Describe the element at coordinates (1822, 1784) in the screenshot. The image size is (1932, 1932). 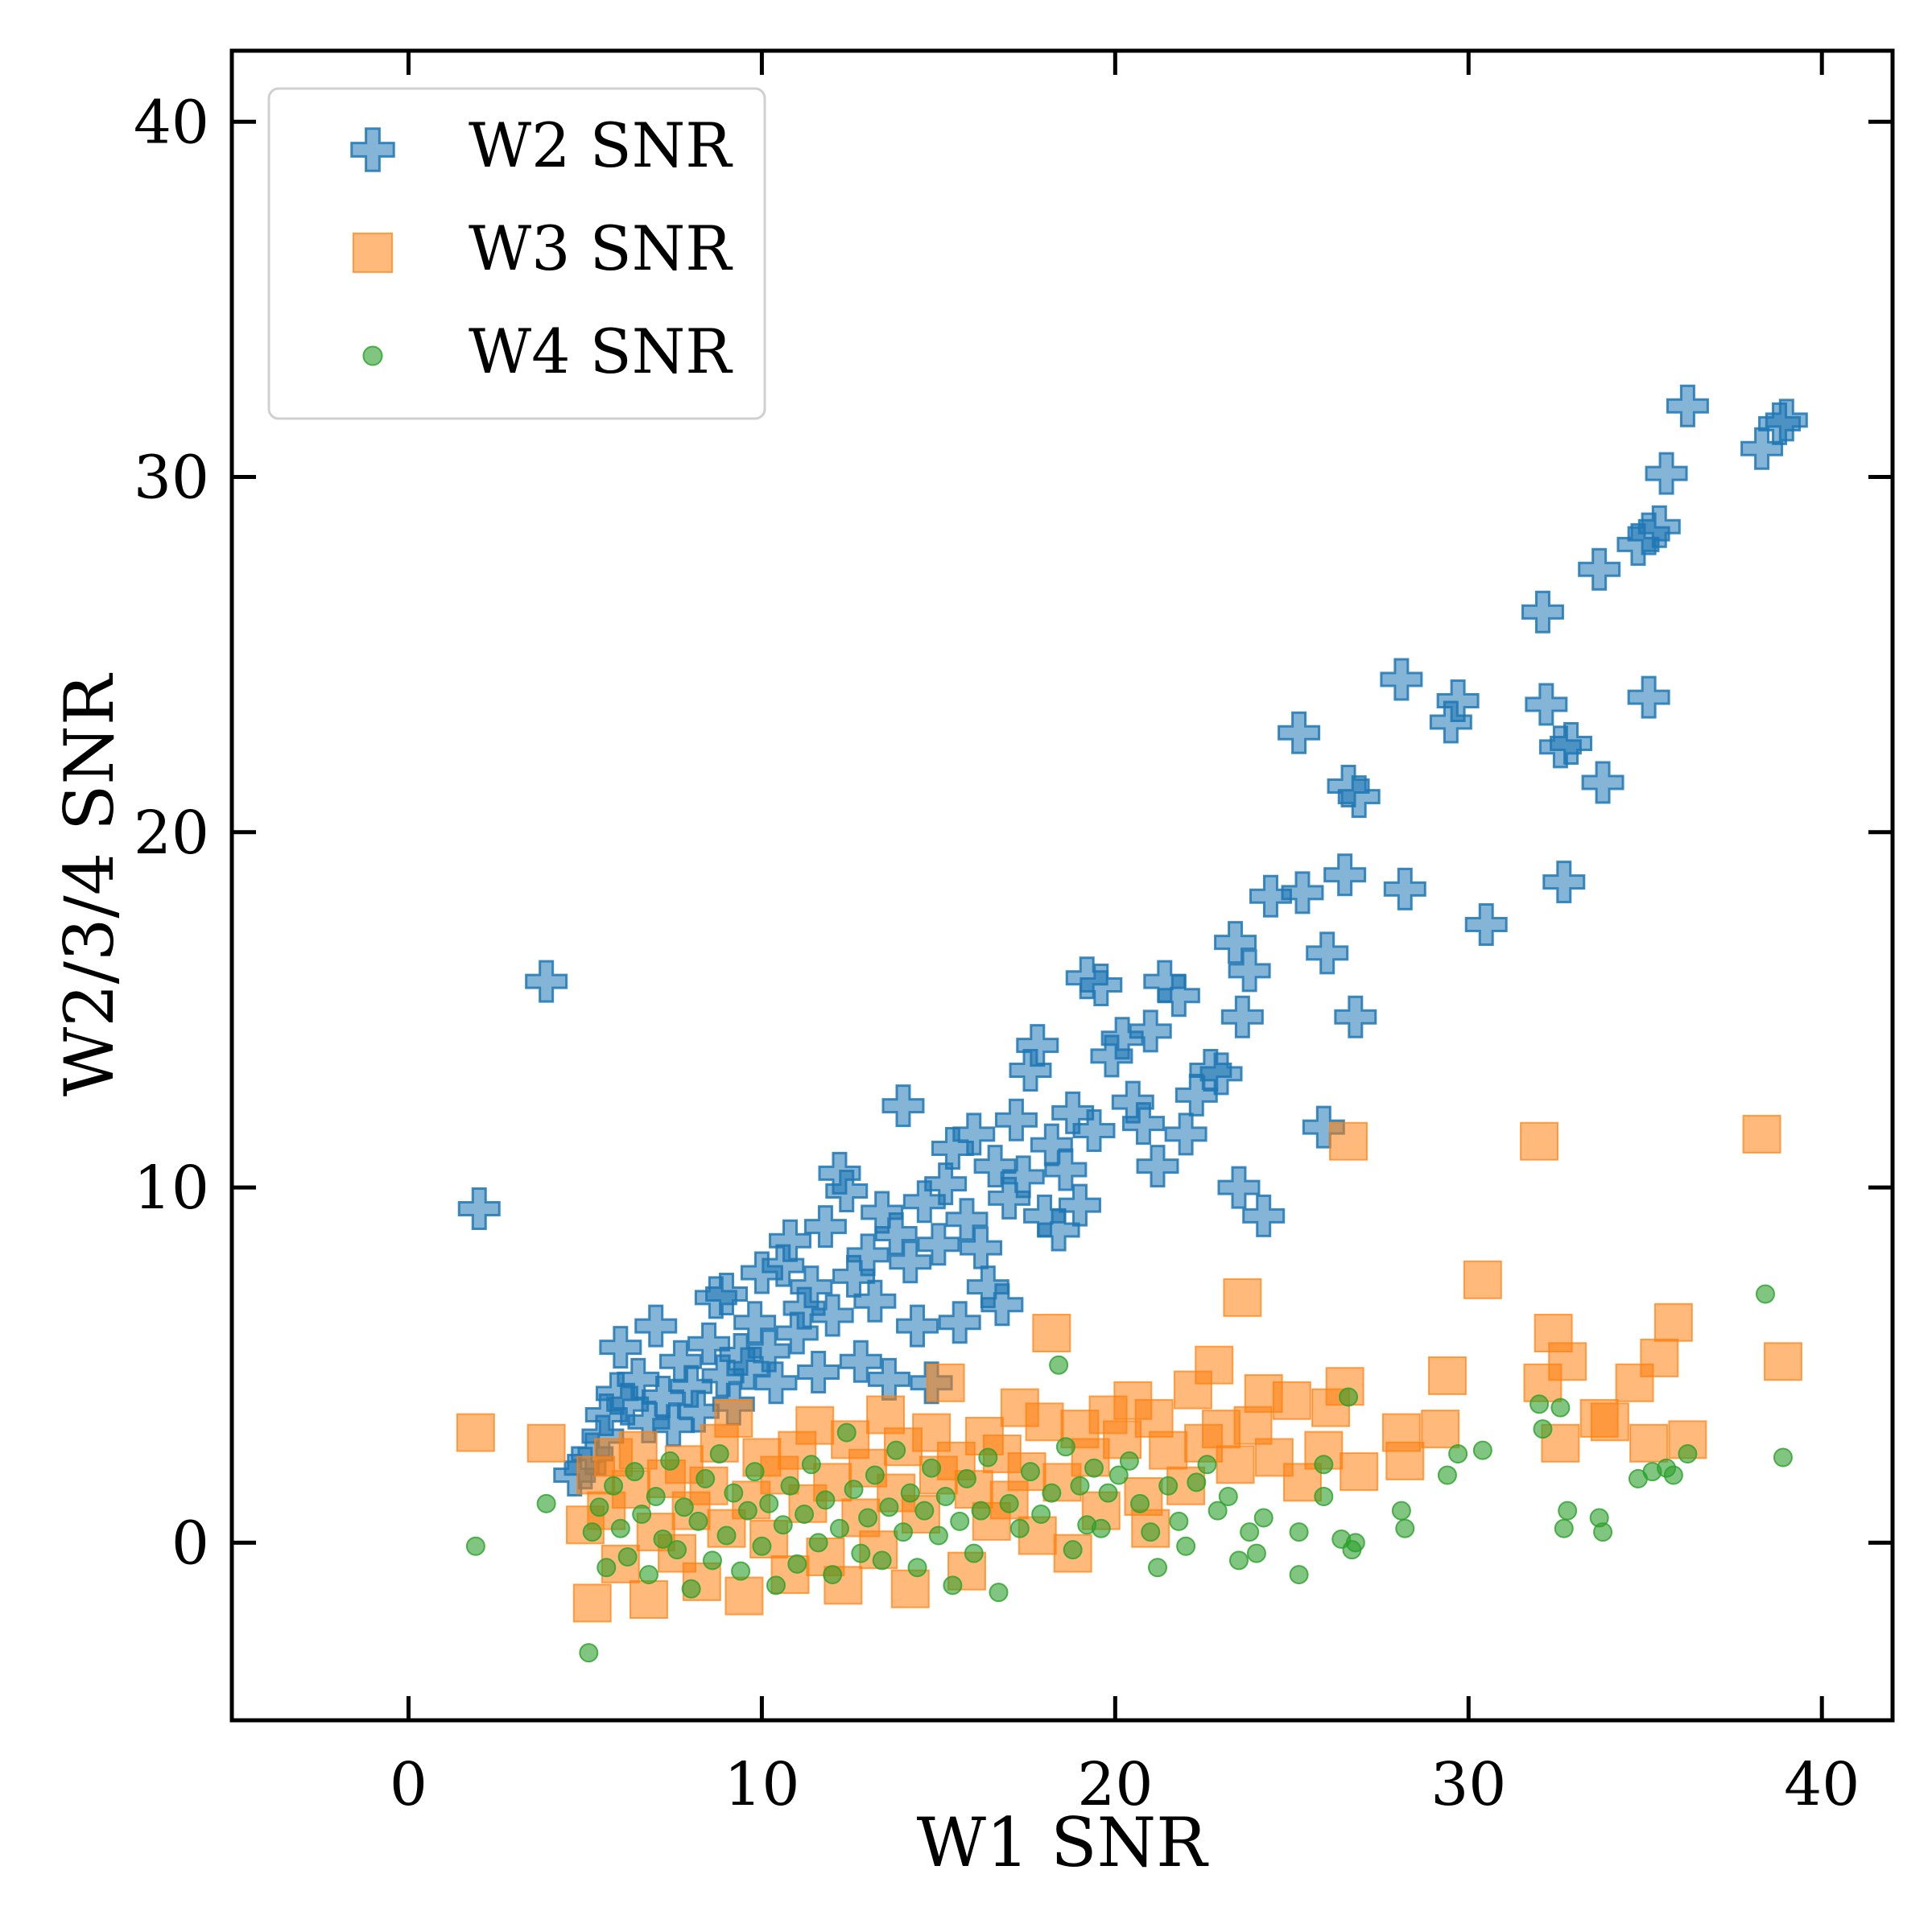
I see `x-tick-label: 40` at that location.